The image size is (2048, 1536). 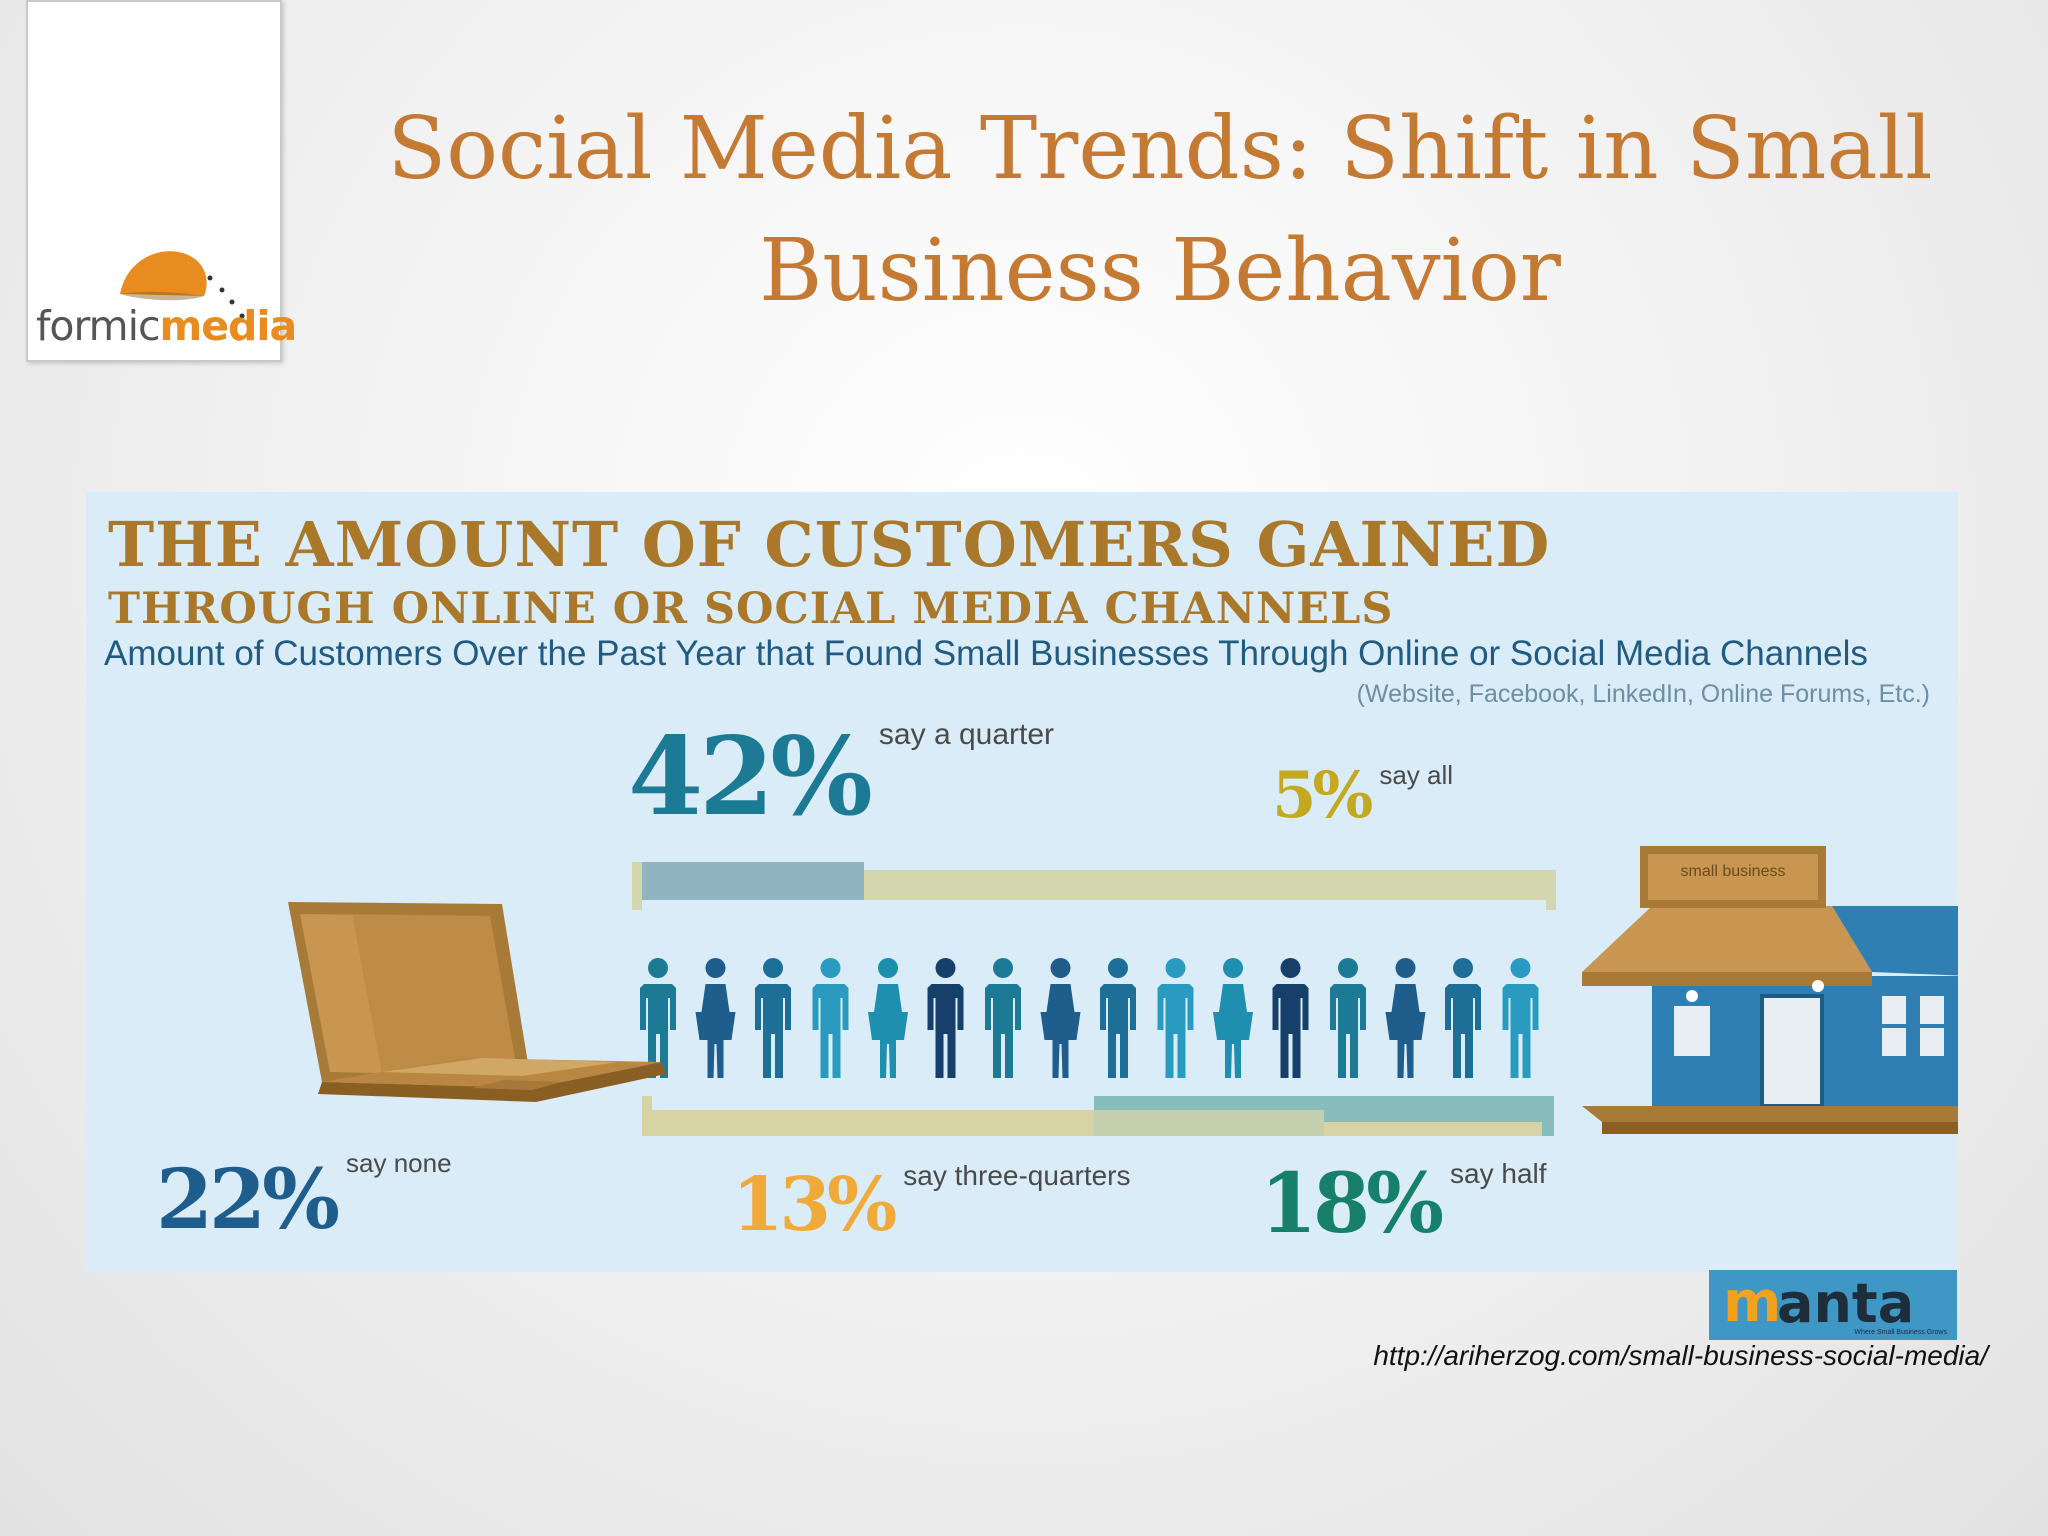 I want to click on manta-logo-initial: m, so click(x=1752, y=1302).